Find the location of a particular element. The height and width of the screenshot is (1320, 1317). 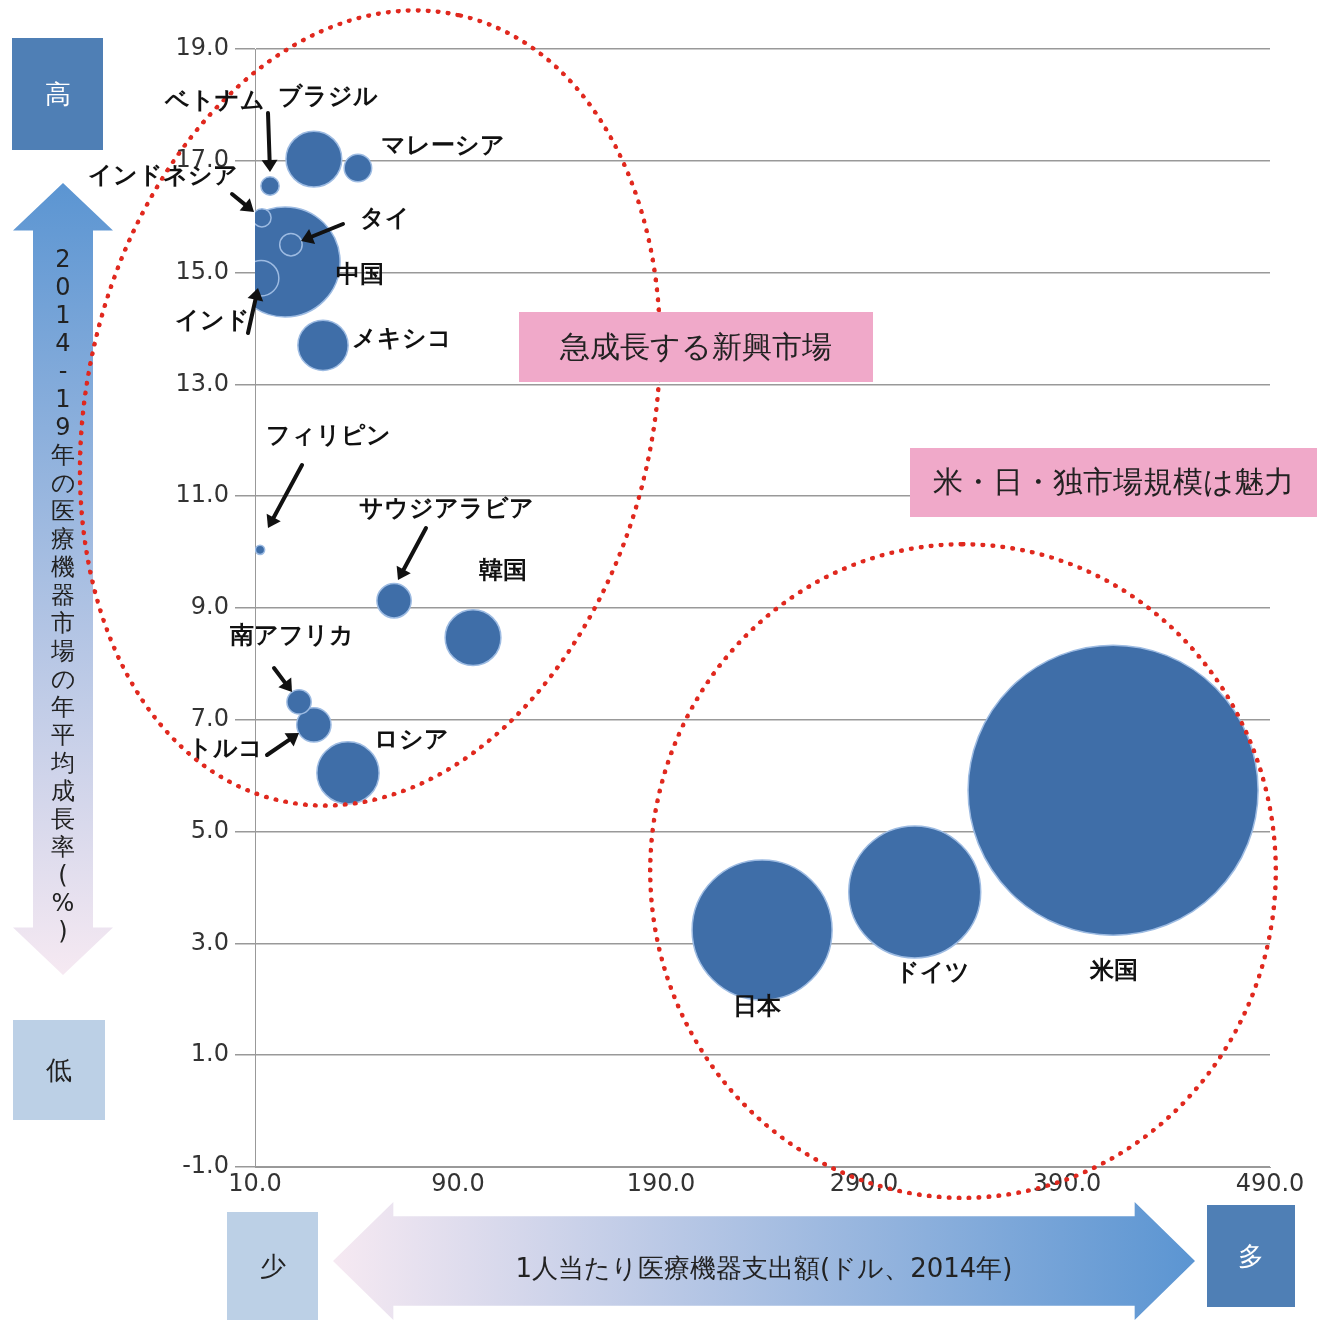

annotation: サウジアラビア is located at coordinates (446, 508).